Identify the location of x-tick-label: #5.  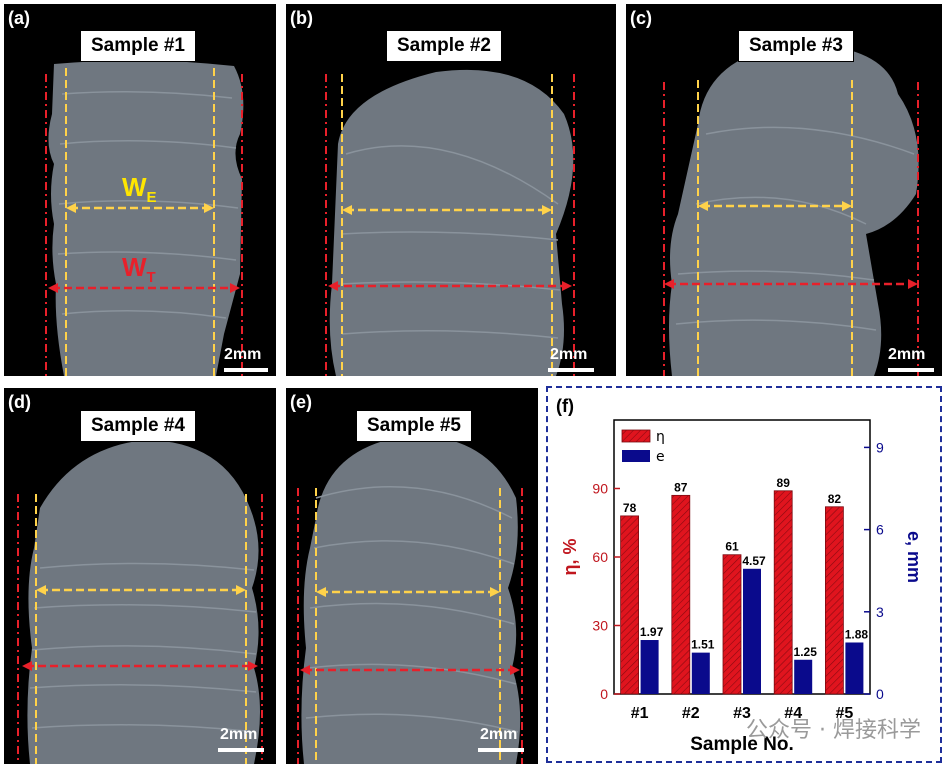
(845, 713).